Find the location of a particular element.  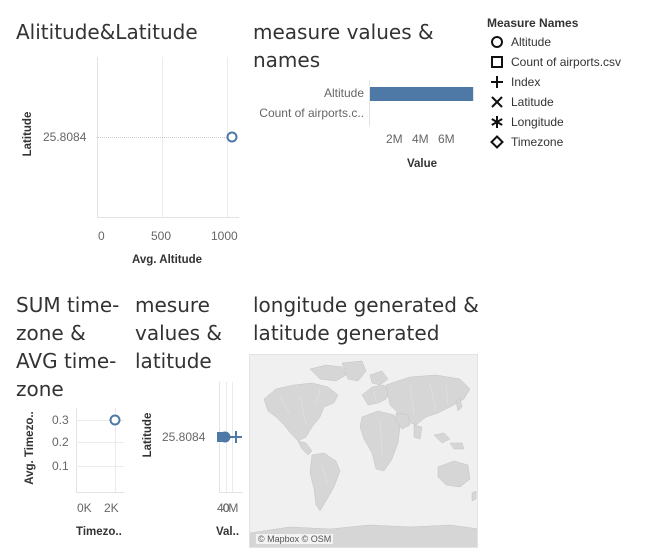

measure-bar-chart is located at coordinates (422, 94).